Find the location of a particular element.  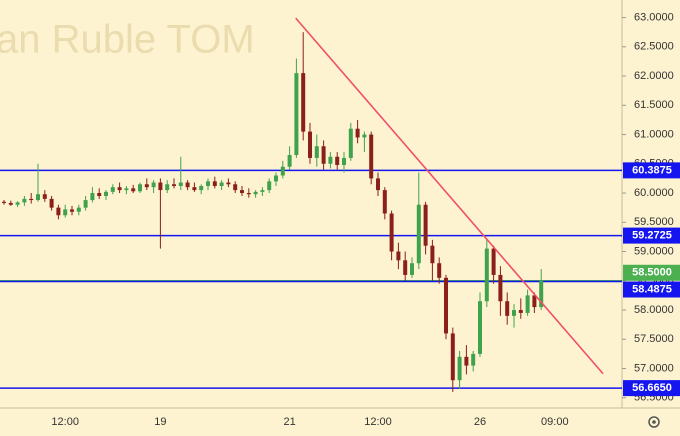

level-label: 56.6650 is located at coordinates (652, 388).